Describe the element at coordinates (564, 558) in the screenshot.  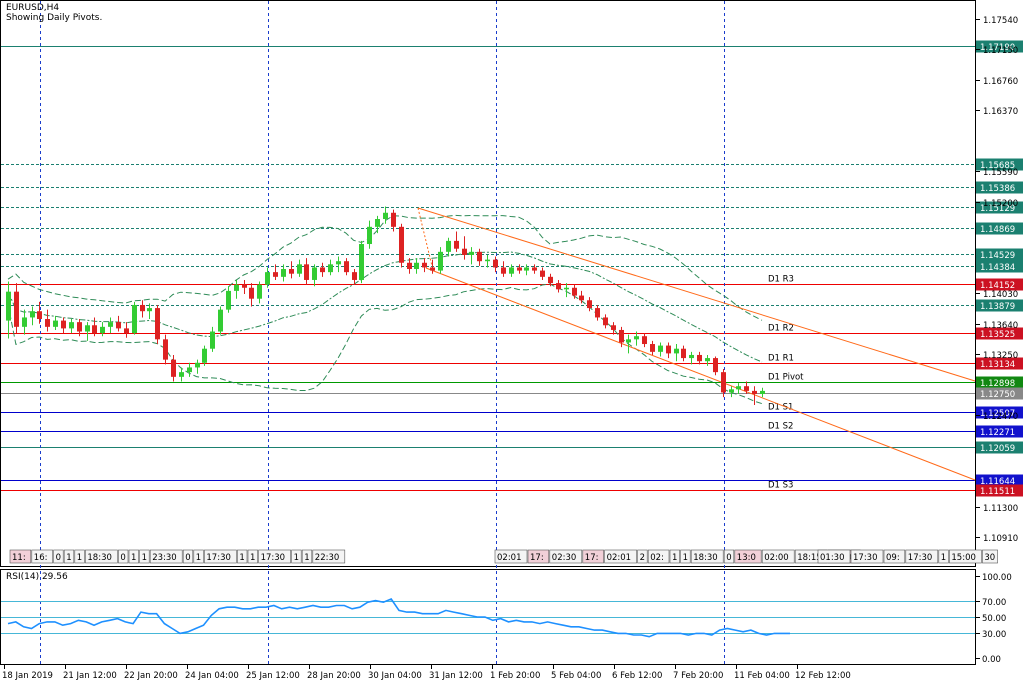
I see `time-label-text: 02:30` at that location.